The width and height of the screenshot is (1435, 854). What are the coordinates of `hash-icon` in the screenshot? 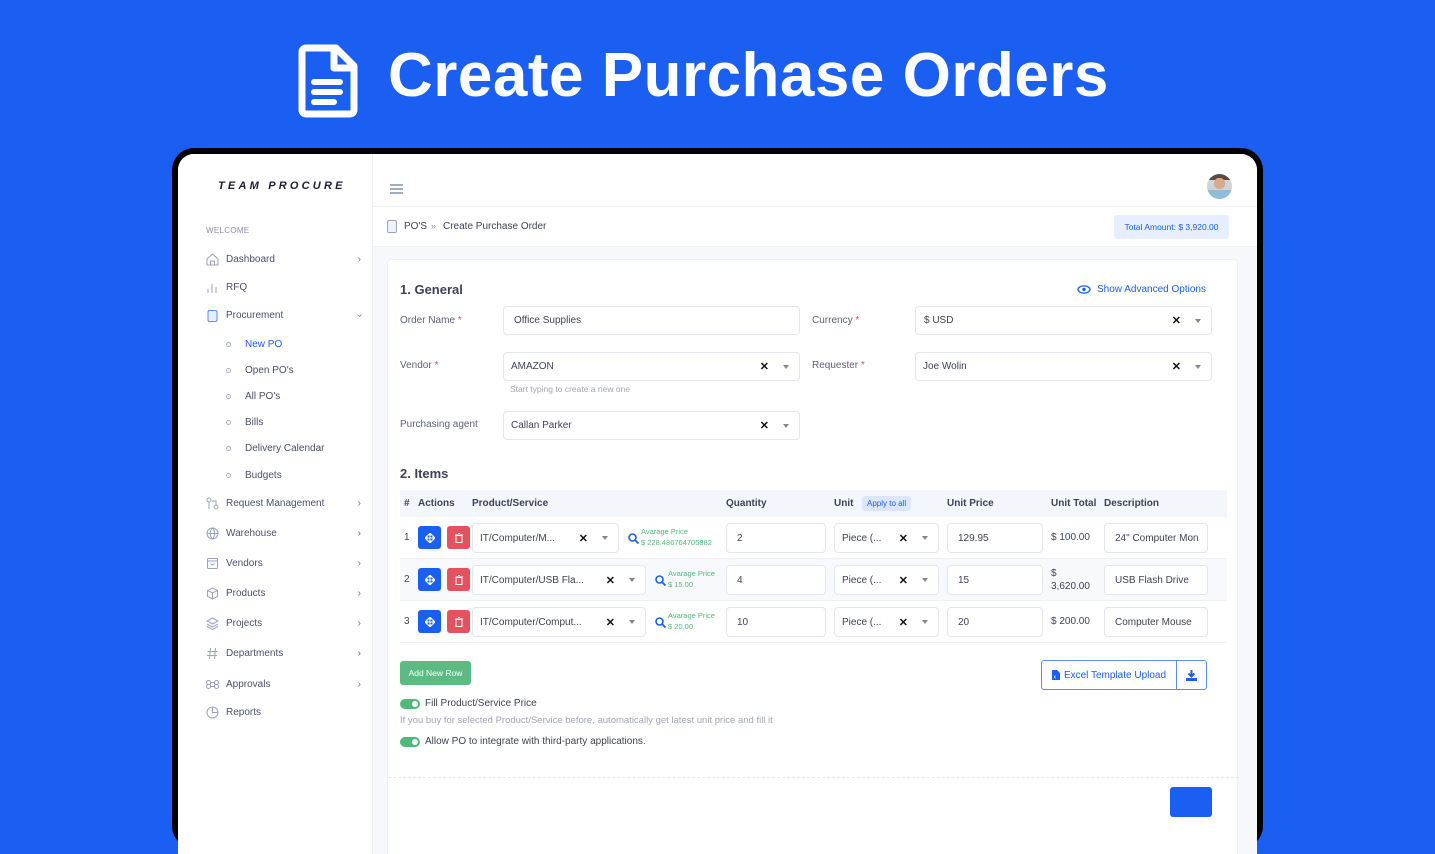 It's located at (212, 653).